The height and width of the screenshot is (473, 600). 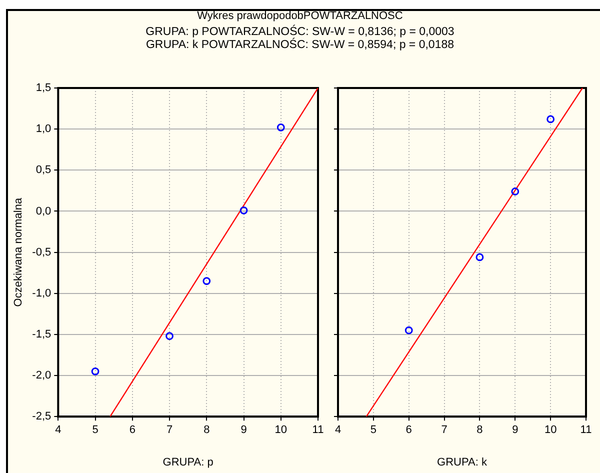 What do you see at coordinates (42, 334) in the screenshot?
I see `y-tick-label: -1,5` at bounding box center [42, 334].